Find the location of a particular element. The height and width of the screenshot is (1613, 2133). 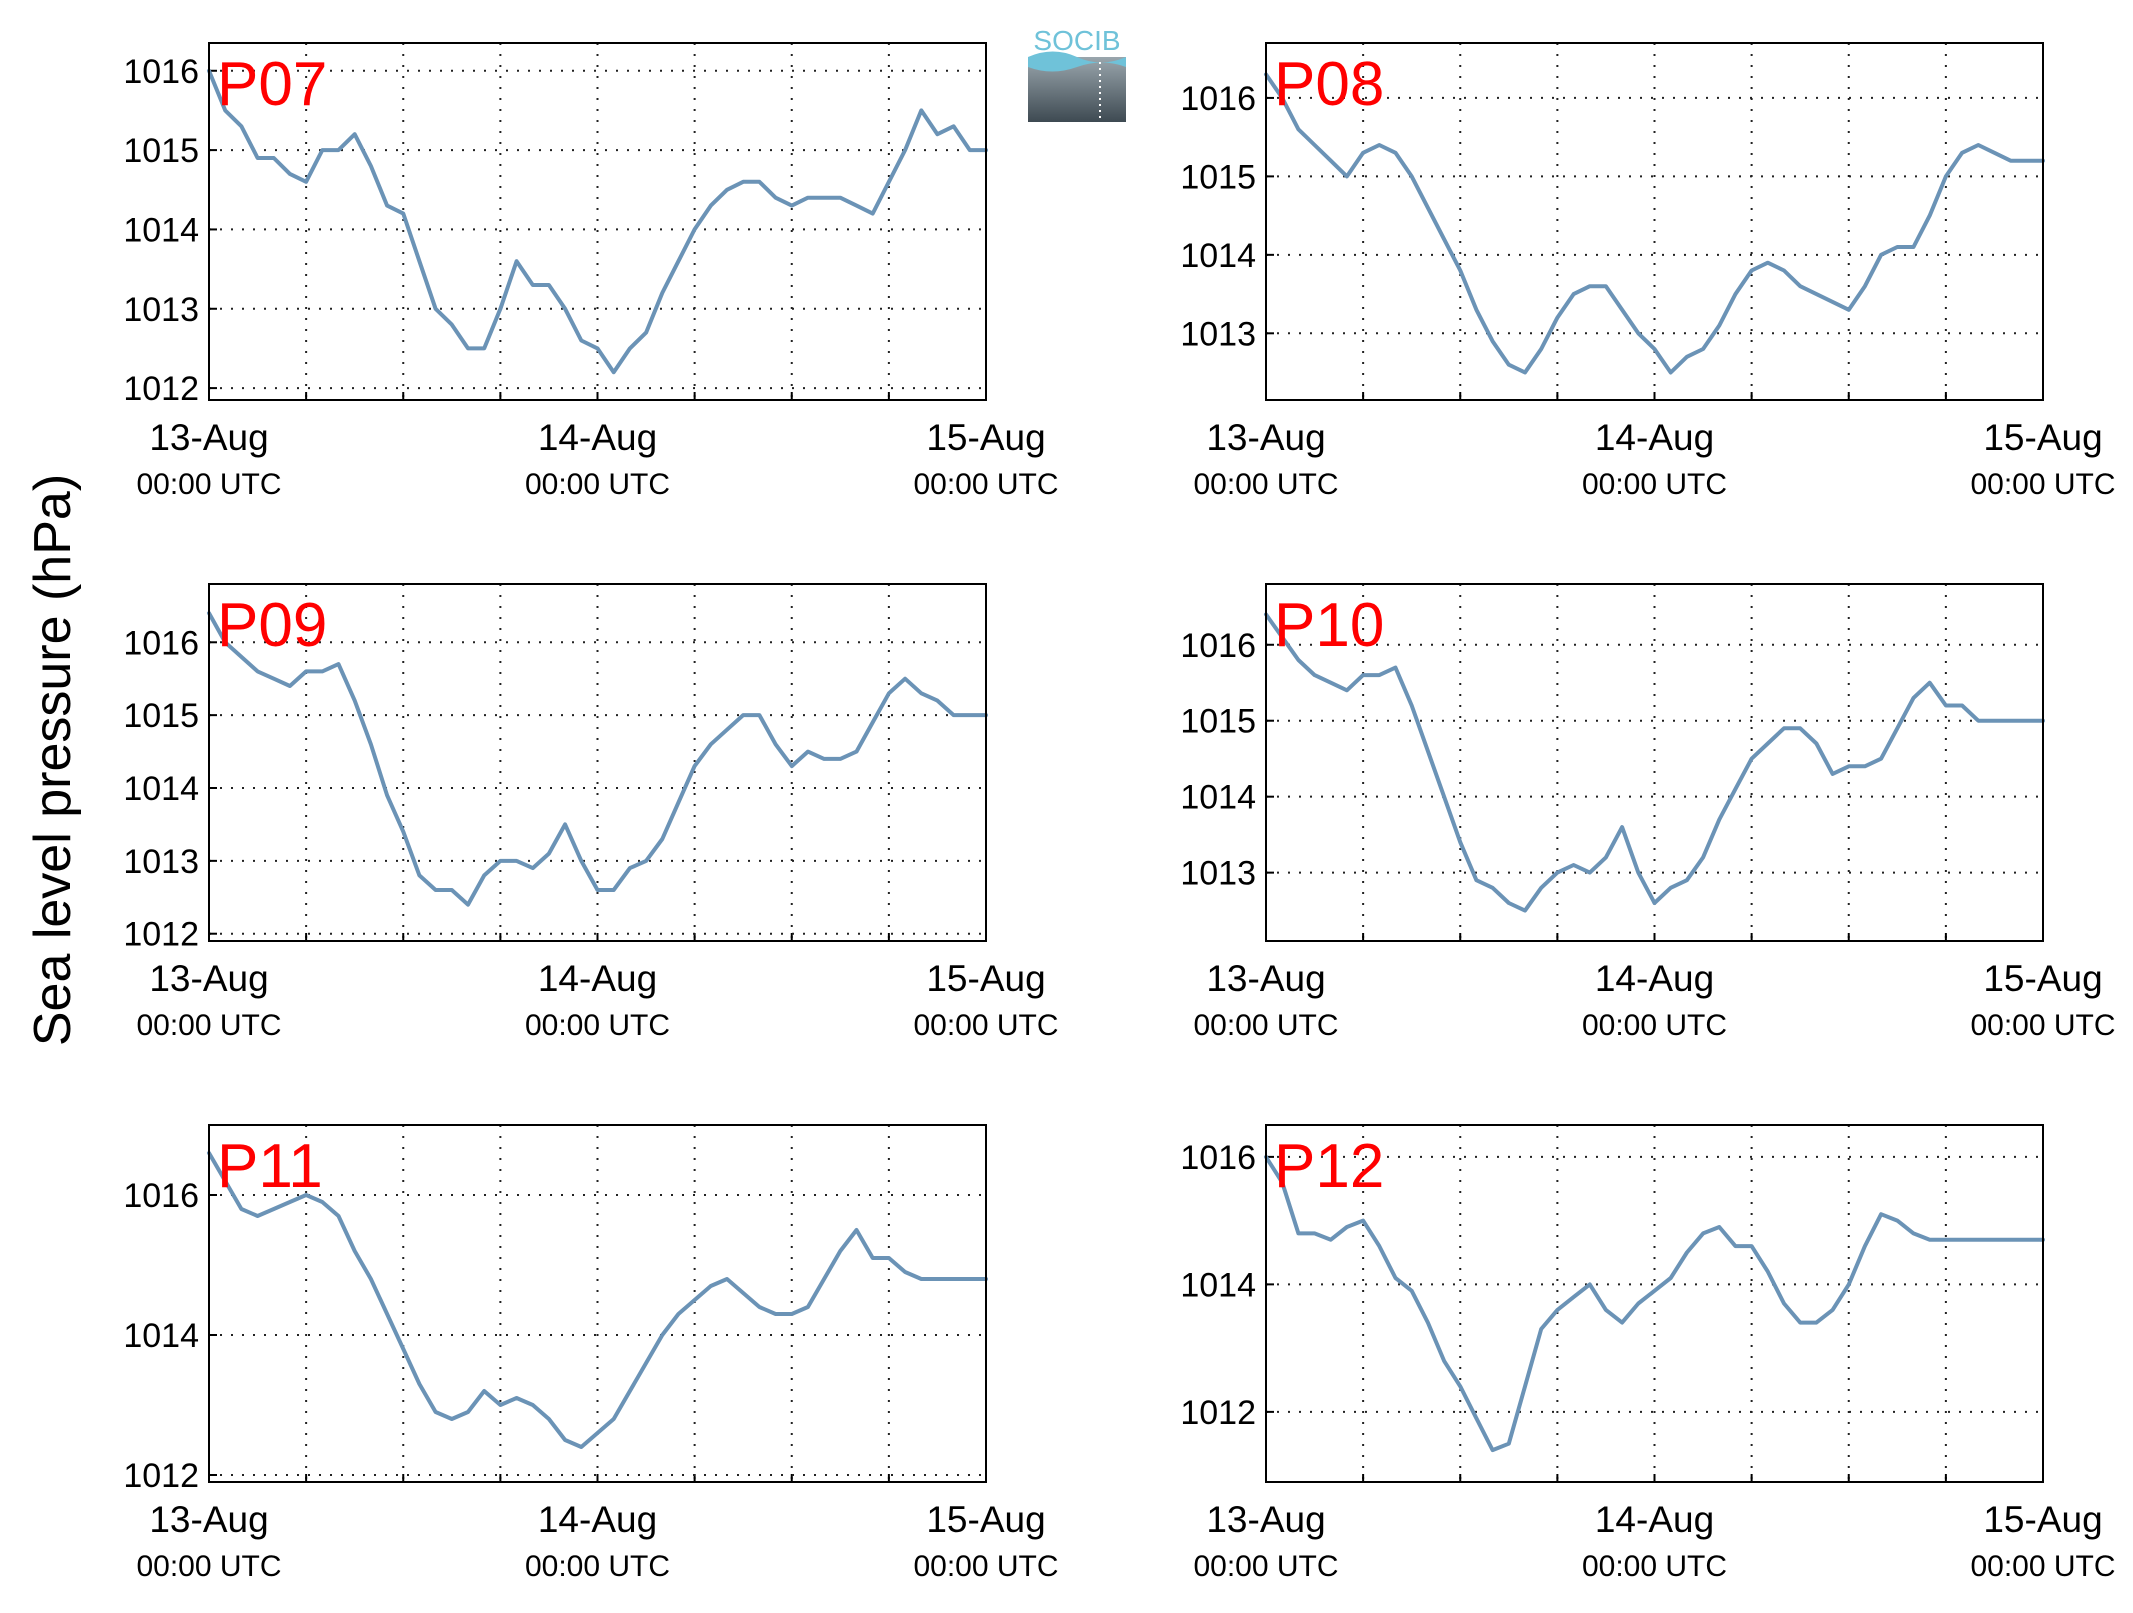

logo-wave is located at coordinates (1077, 61).